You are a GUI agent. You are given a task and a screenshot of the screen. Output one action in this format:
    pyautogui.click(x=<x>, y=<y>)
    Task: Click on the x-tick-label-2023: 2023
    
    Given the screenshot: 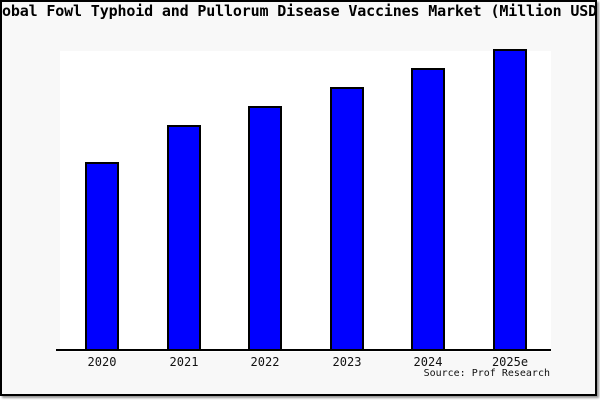 What is the action you would take?
    pyautogui.click(x=347, y=362)
    